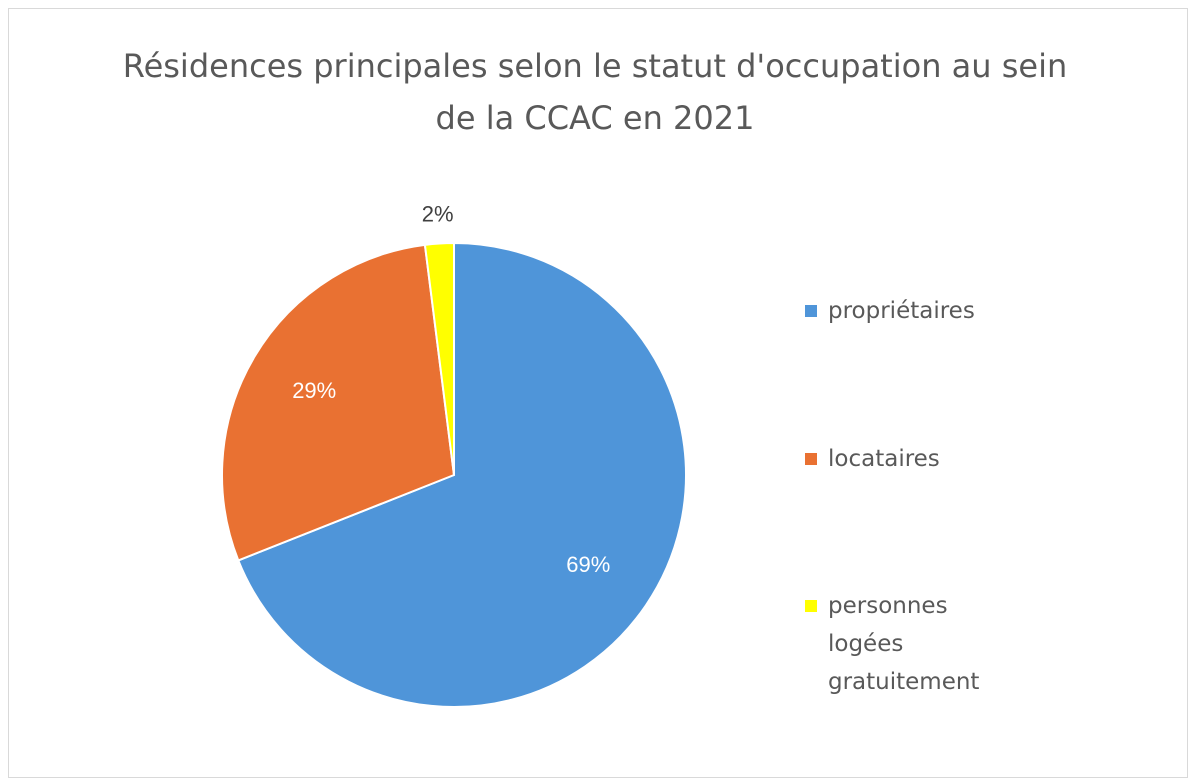  I want to click on legend-label: propriétaires, so click(901, 311).